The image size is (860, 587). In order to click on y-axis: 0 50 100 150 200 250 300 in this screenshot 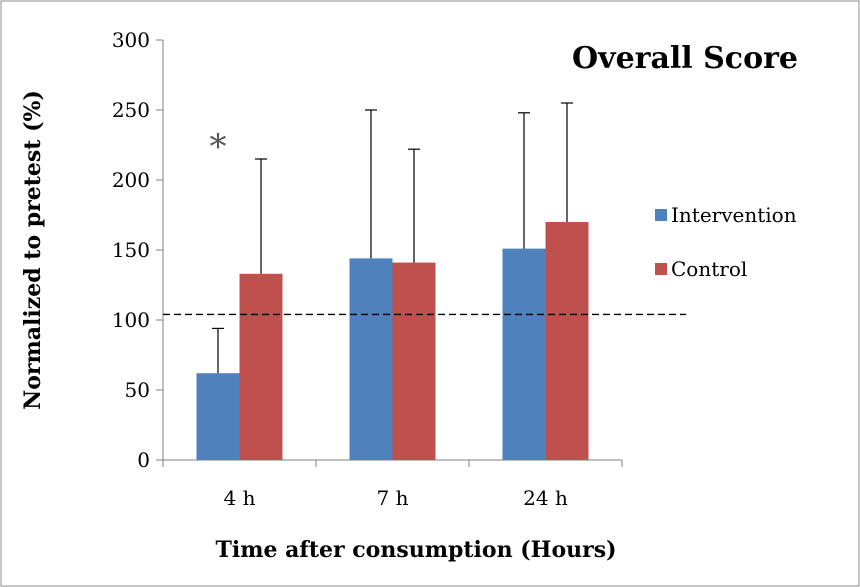, I will do `click(138, 250)`.